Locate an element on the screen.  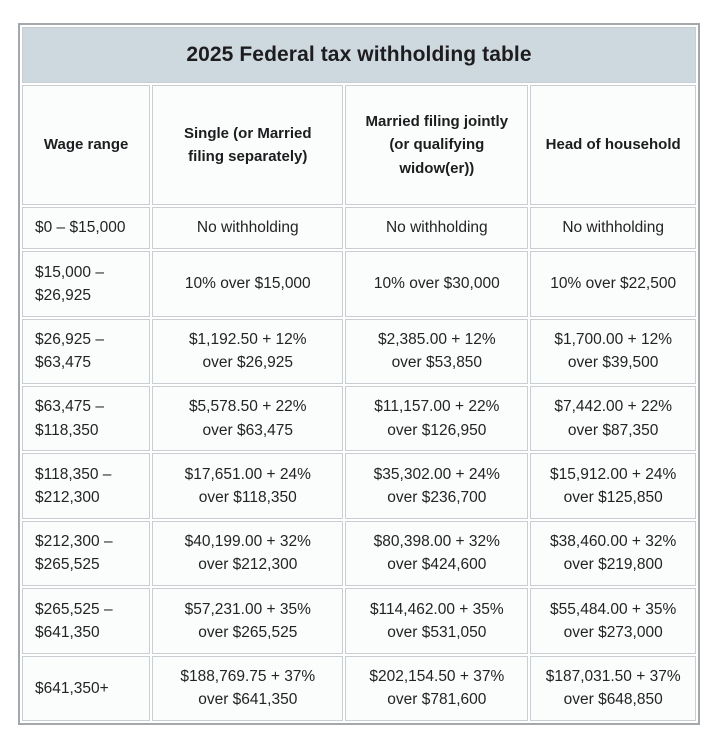
cell-married-jointly: 10% over $30,000 is located at coordinates (437, 284).